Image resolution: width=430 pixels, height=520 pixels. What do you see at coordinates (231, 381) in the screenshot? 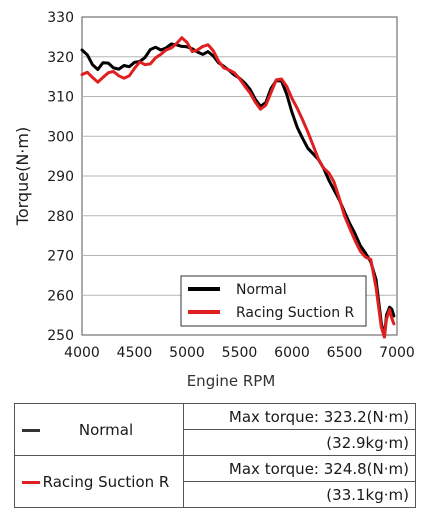
I see `x-axis-label: Engine RPM` at bounding box center [231, 381].